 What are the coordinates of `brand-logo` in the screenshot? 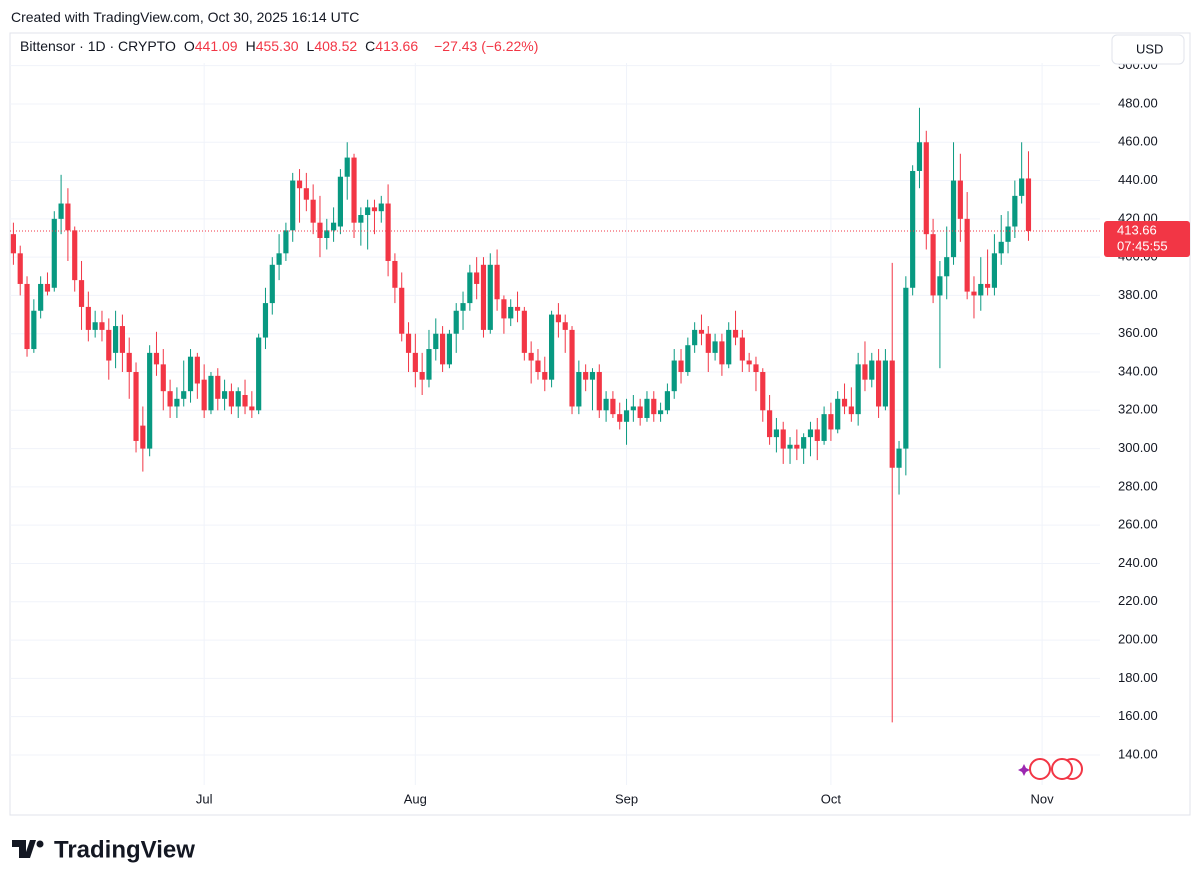 It's located at (28, 849).